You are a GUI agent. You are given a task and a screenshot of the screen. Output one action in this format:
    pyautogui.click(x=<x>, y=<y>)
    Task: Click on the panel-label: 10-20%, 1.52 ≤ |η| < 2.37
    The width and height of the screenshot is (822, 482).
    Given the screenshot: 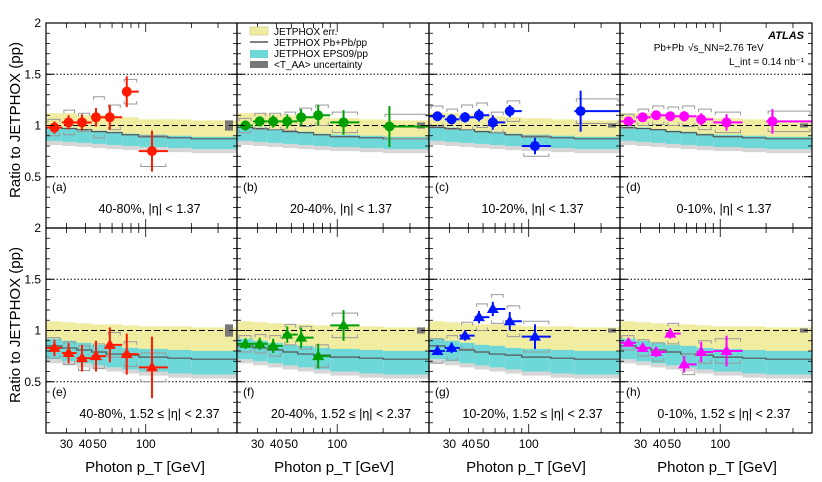 What is the action you would take?
    pyautogui.click(x=532, y=414)
    